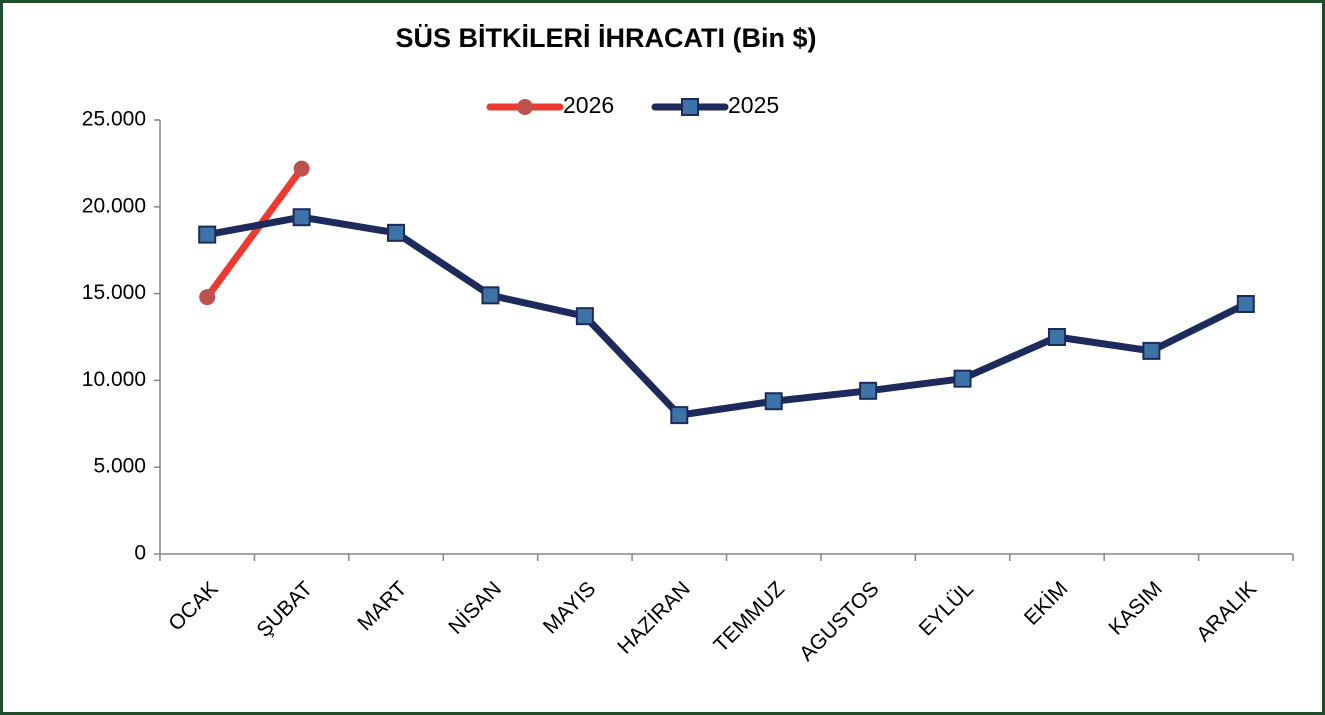  What do you see at coordinates (753, 105) in the screenshot?
I see `legend-label: 2025` at bounding box center [753, 105].